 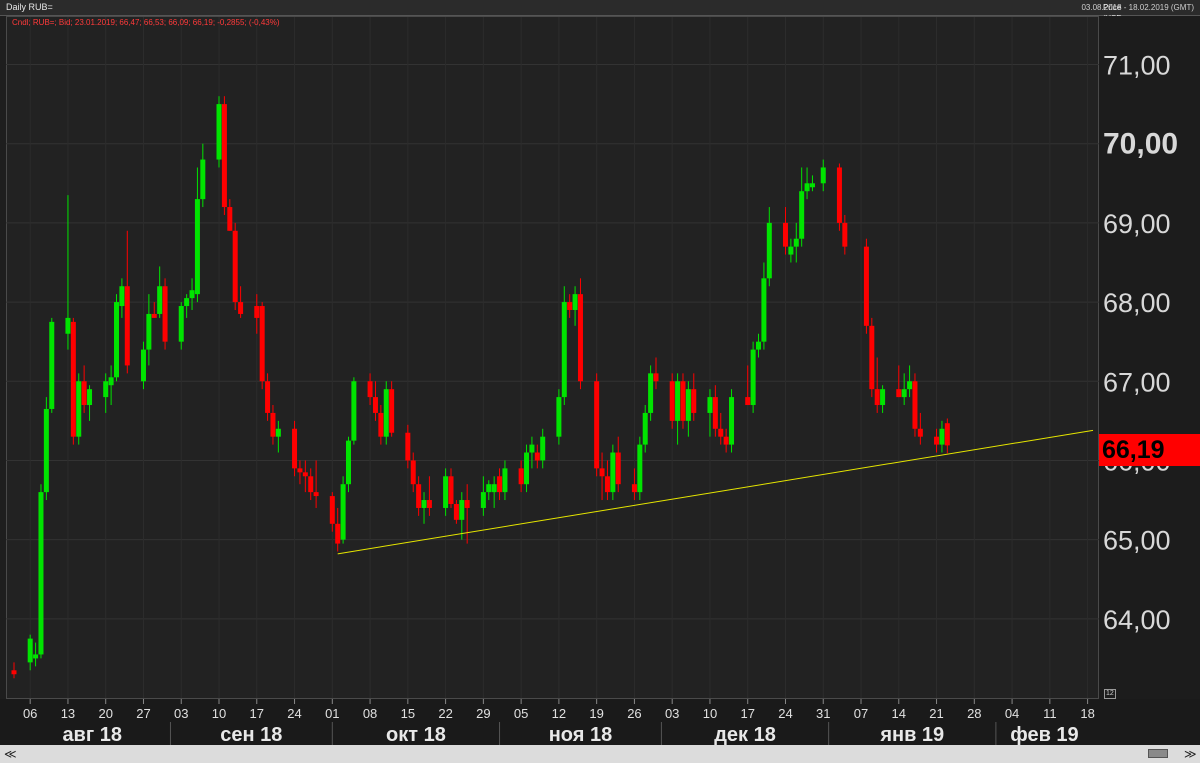 What do you see at coordinates (634, 713) in the screenshot?
I see `x-tick-label: 26` at bounding box center [634, 713].